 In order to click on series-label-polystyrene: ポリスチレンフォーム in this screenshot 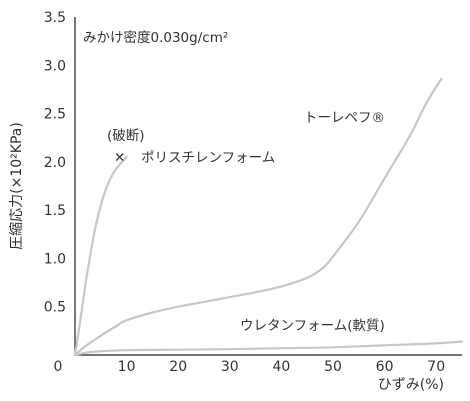, I will do `click(208, 158)`.